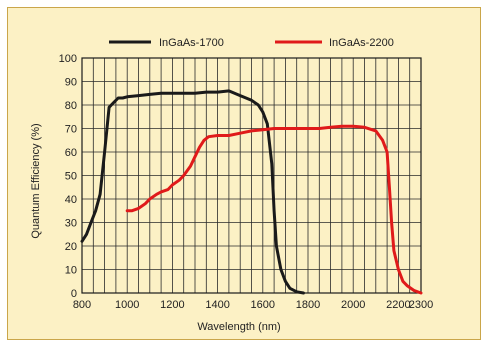  Describe the element at coordinates (82, 305) in the screenshot. I see `x-tick-label: 800` at that location.